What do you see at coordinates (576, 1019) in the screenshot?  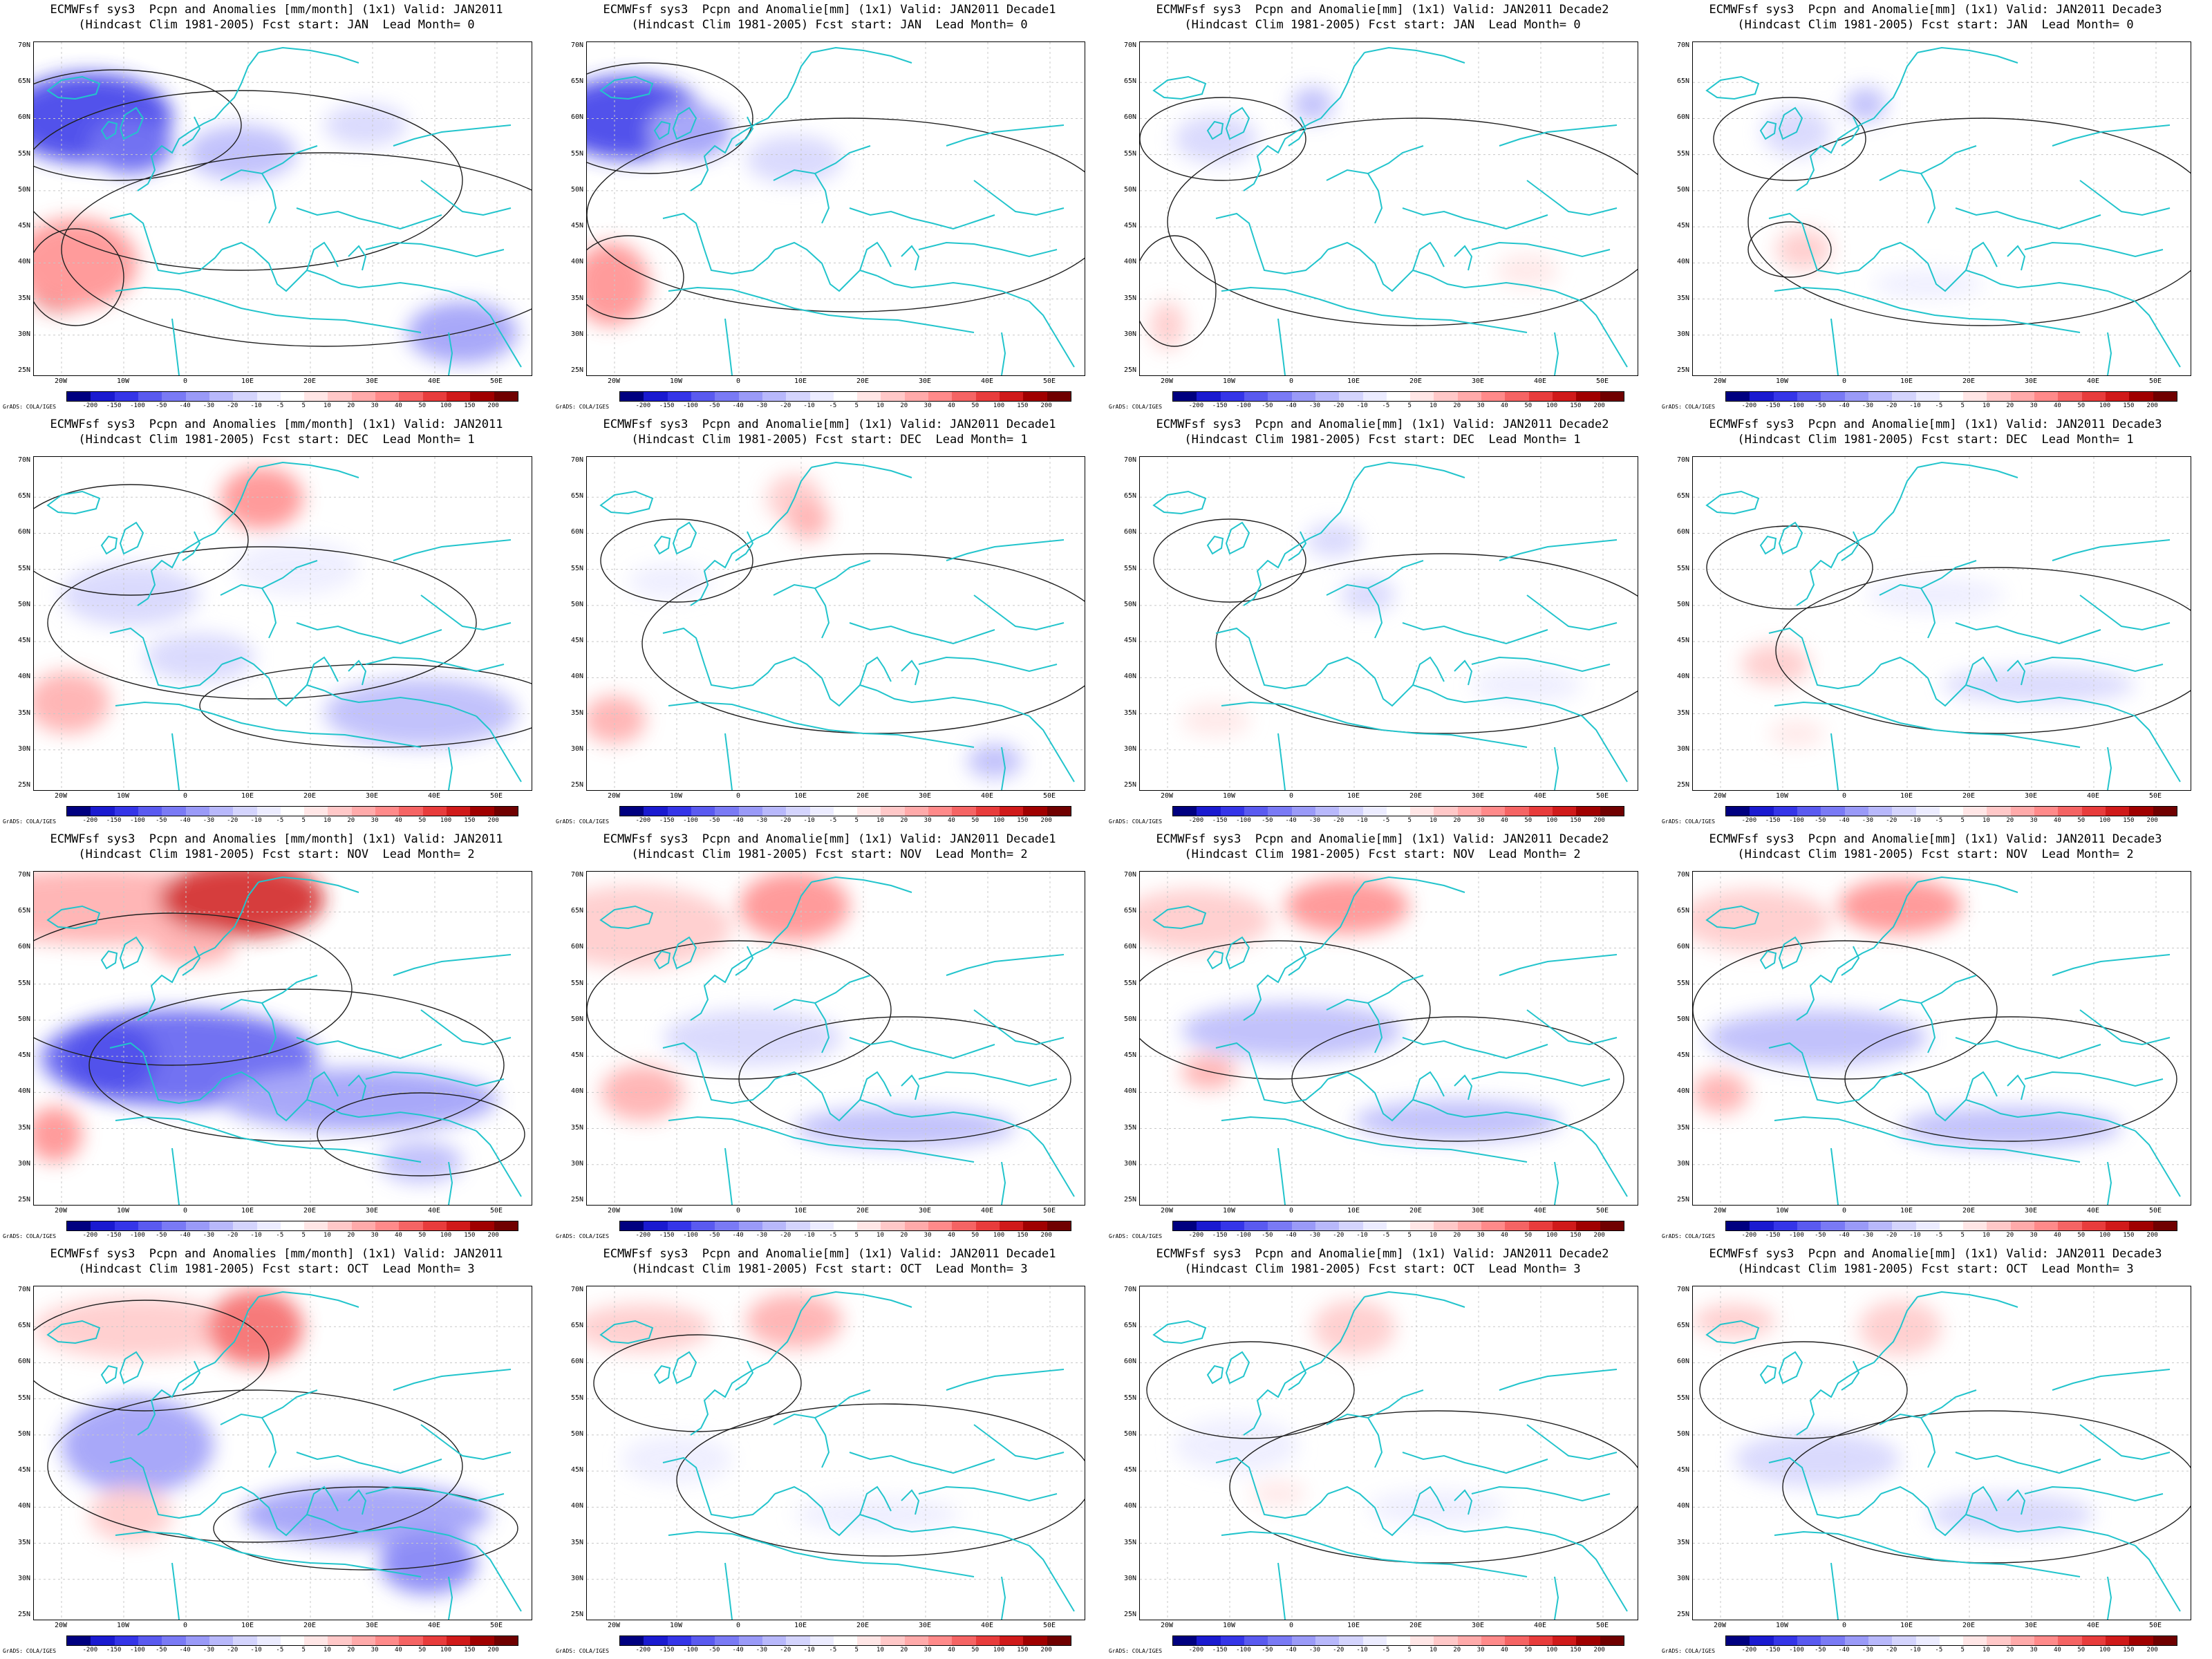 I see `lat-tick-label: 50N` at bounding box center [576, 1019].